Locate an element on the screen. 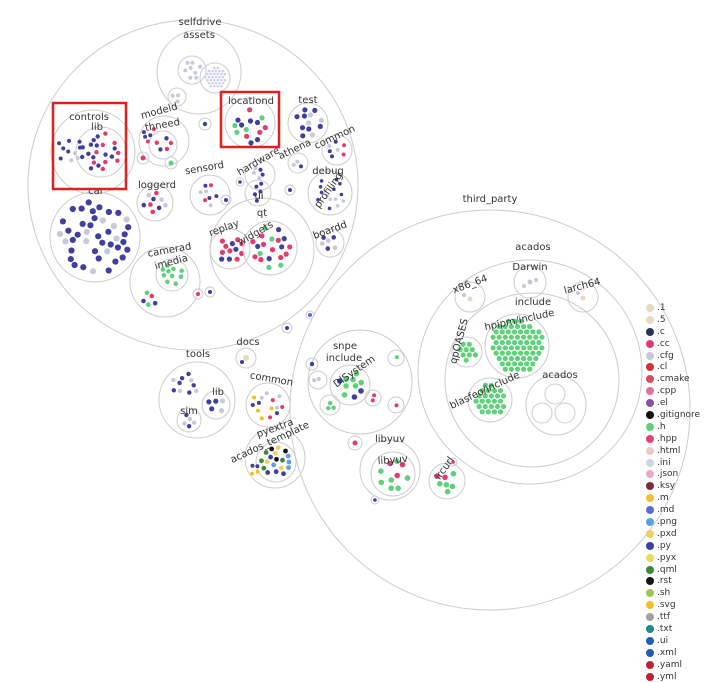 Image resolution: width=705 pixels, height=683 pixels. dir-ircurl is located at coordinates (447, 481).